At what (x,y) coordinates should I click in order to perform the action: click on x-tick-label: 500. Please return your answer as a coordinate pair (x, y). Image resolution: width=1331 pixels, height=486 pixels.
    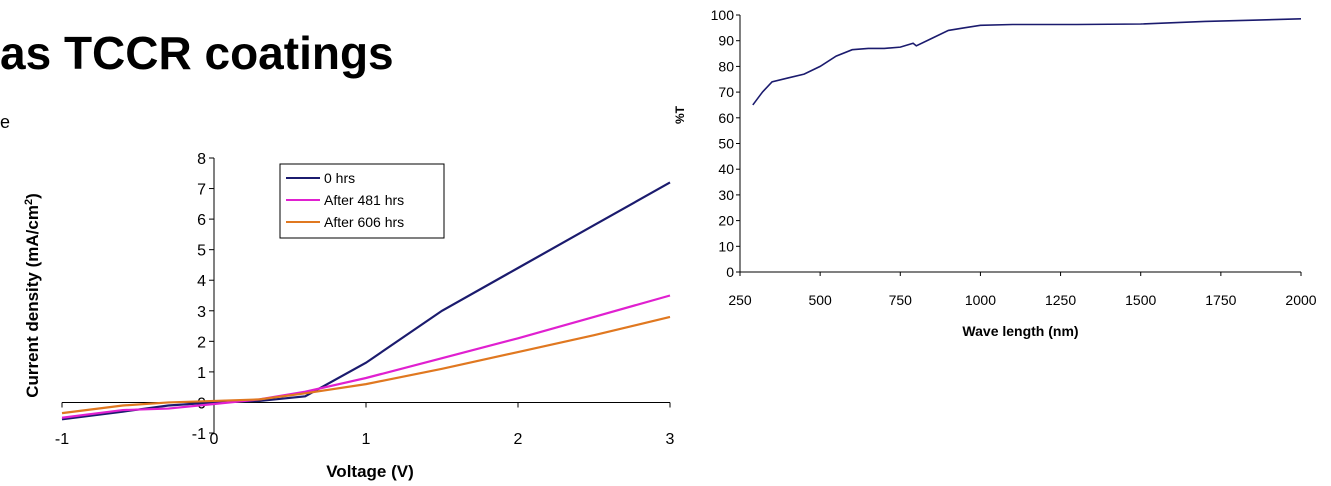
    Looking at the image, I should click on (820, 300).